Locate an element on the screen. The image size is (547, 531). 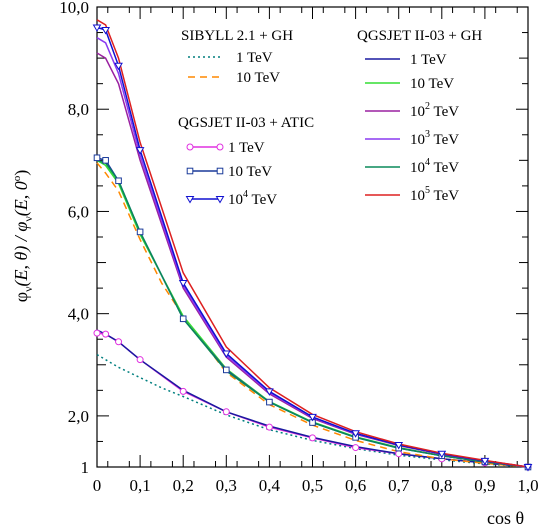
legend-title: SIBYLL 2.1 + GH is located at coordinates (237, 36).